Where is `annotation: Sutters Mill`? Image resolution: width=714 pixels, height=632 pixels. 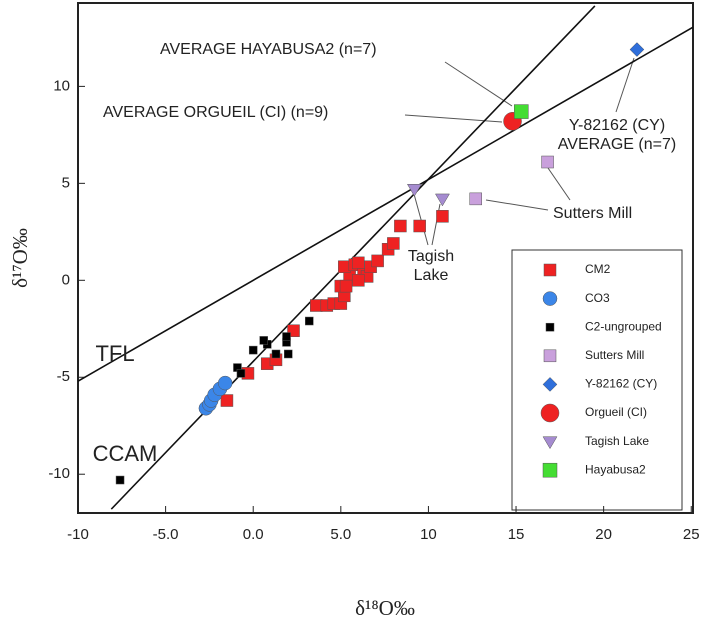
annotation: Sutters Mill is located at coordinates (592, 213).